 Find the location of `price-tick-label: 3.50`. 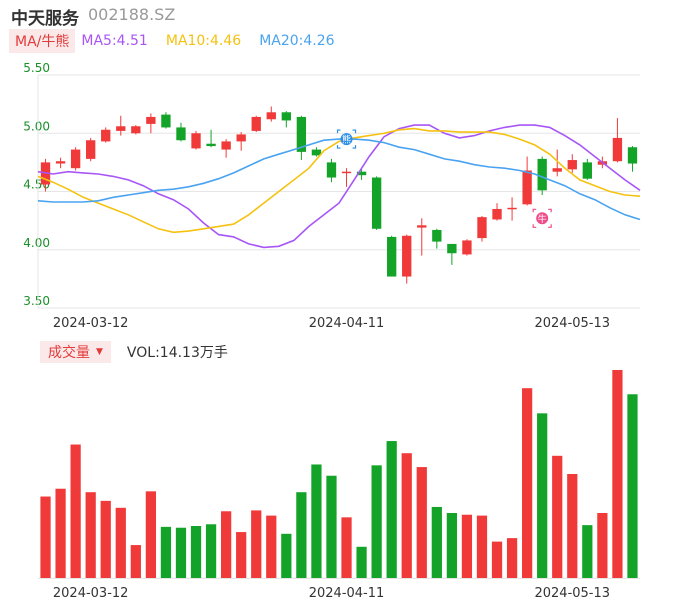

price-tick-label: 3.50 is located at coordinates (36, 301).